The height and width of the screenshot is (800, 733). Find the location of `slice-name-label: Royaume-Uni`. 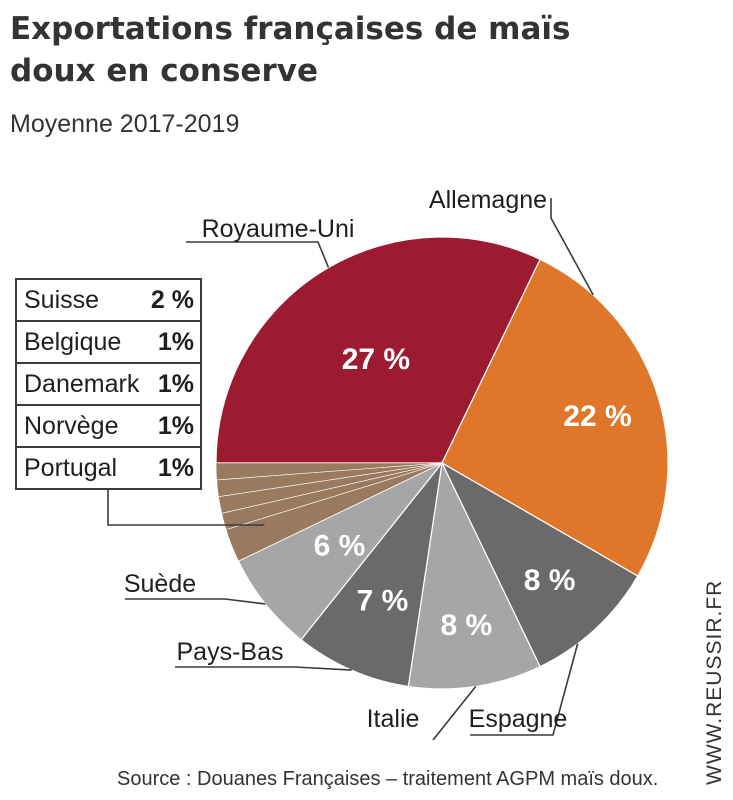

slice-name-label: Royaume-Uni is located at coordinates (278, 229).